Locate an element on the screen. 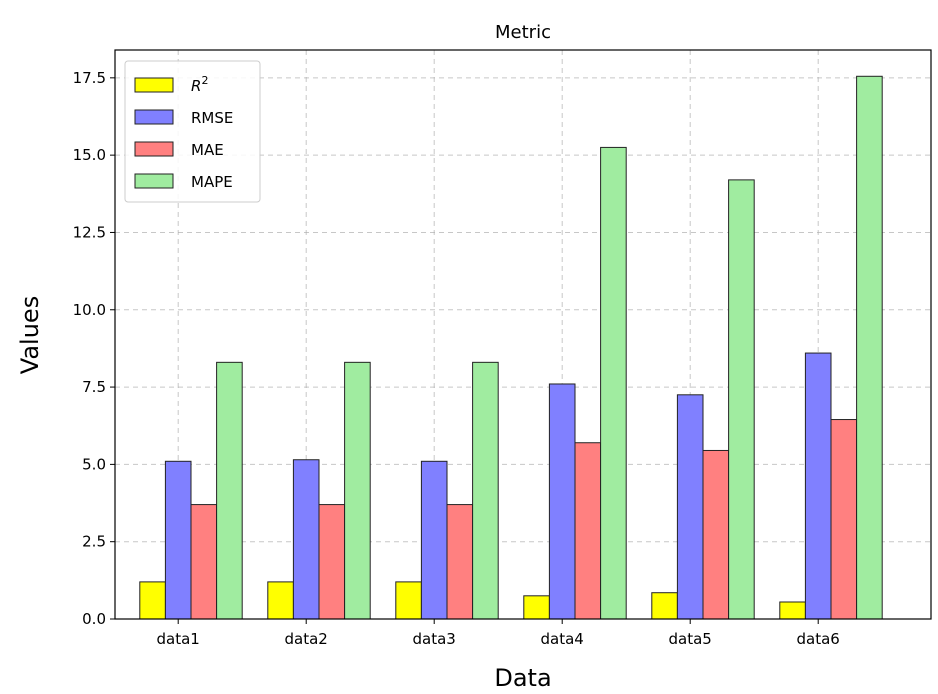 The image size is (938, 694). legend: R2 RMSE MAE MAPE is located at coordinates (192, 131).